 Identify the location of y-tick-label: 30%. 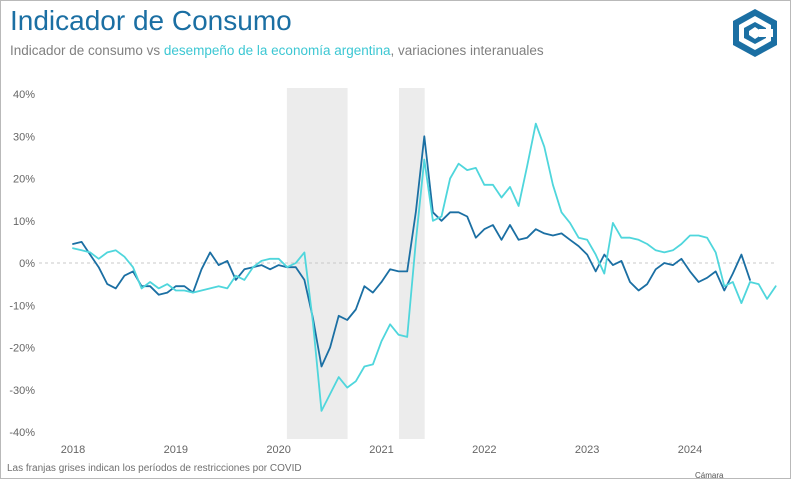
(24, 137).